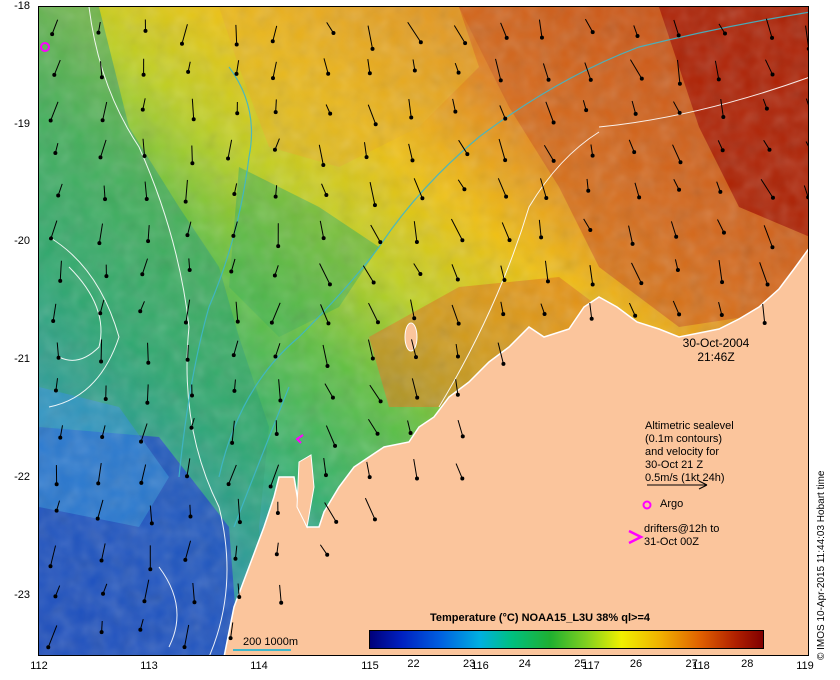  What do you see at coordinates (636, 537) in the screenshot?
I see `drifter-legend-icon` at bounding box center [636, 537].